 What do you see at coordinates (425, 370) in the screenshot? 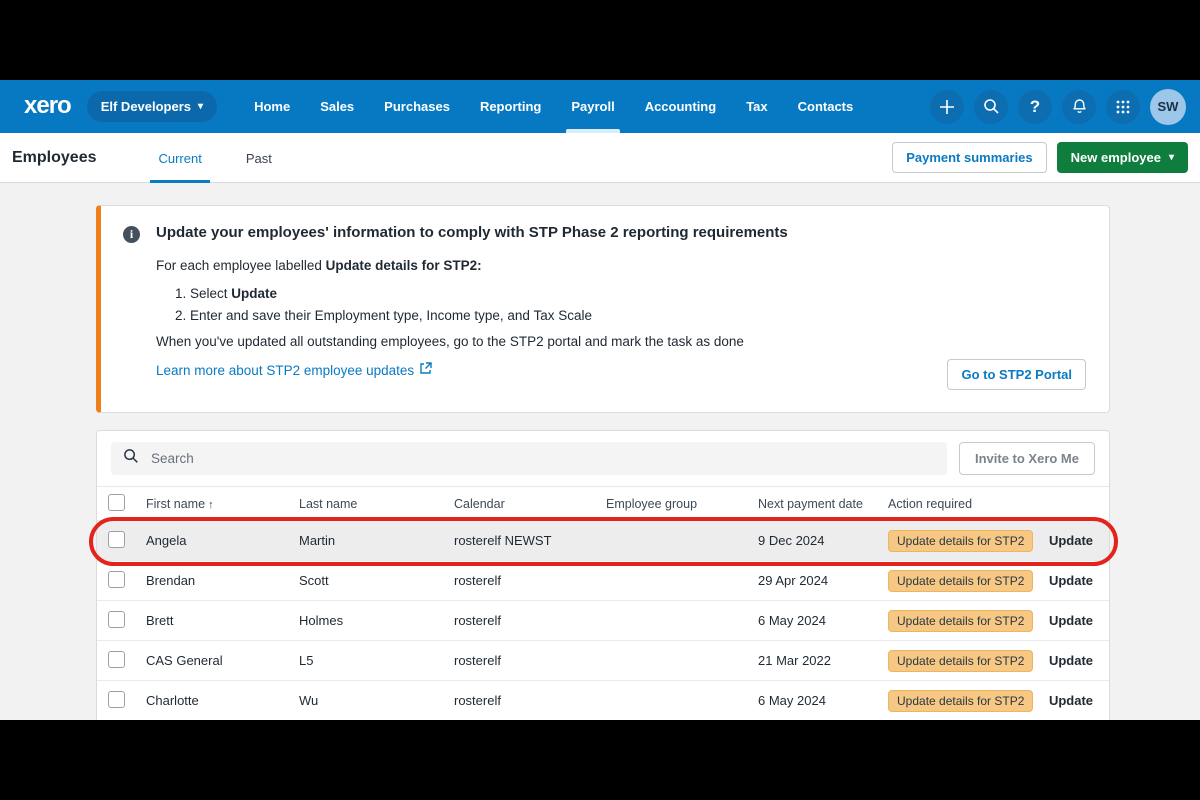
I see `external-link-icon` at bounding box center [425, 370].